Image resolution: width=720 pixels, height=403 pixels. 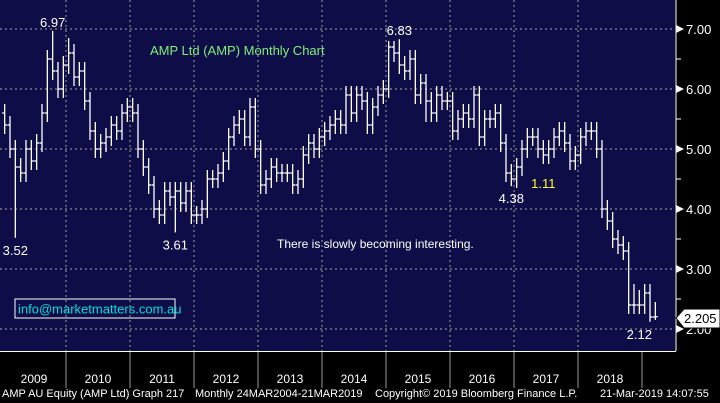 What do you see at coordinates (226, 379) in the screenshot?
I see `x-tick-label: 2012` at bounding box center [226, 379].